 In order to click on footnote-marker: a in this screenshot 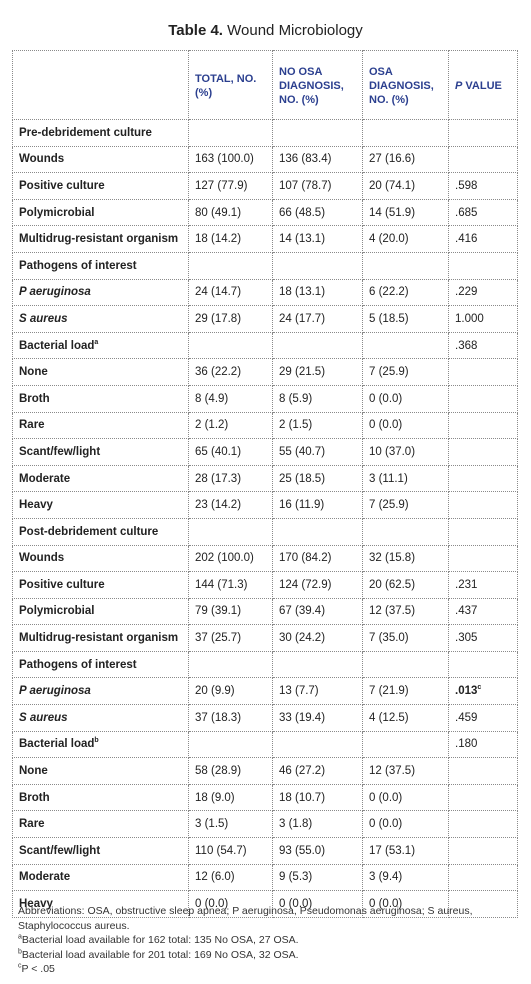, I will do `click(96, 342)`.